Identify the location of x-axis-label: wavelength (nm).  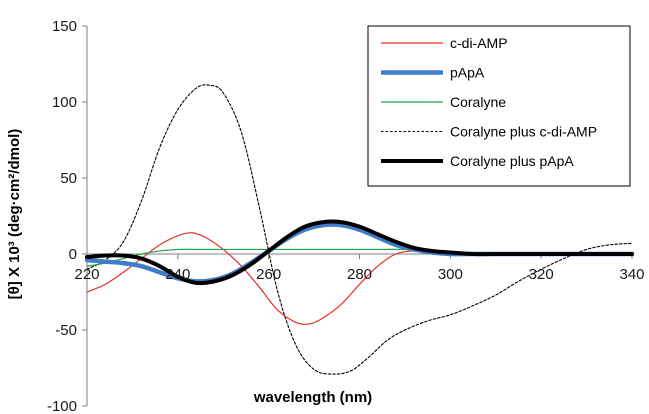
(312, 397).